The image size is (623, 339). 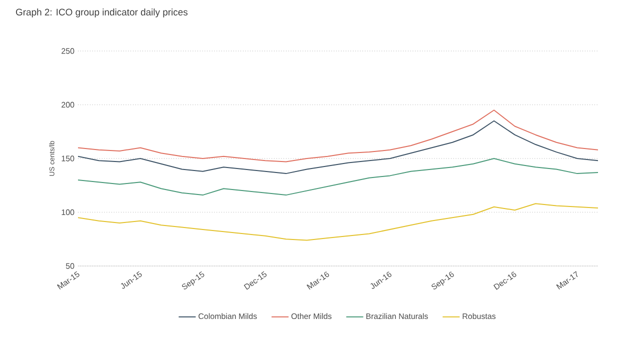 What do you see at coordinates (102, 13) in the screenshot?
I see `chart-title: Graph 2: ICO group indicator daily prices` at bounding box center [102, 13].